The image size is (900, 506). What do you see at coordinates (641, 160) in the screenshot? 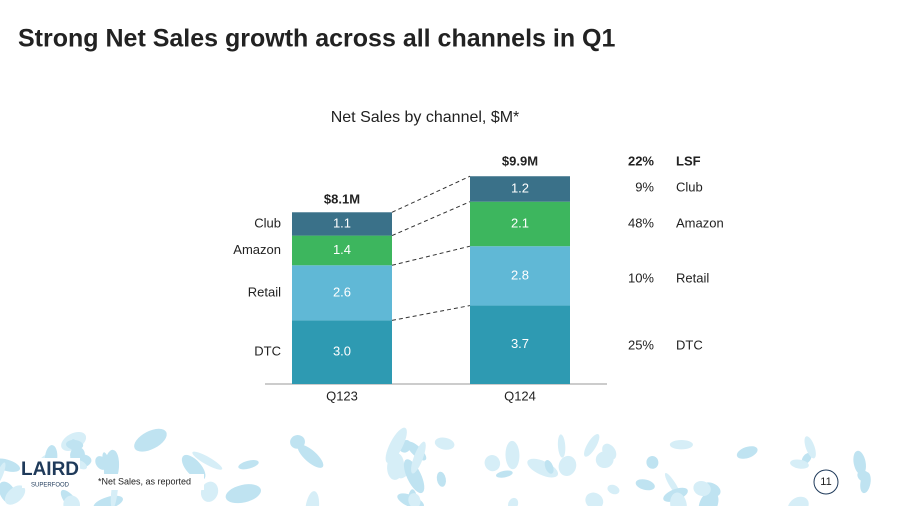
I see `growth-value: 22%` at bounding box center [641, 160].